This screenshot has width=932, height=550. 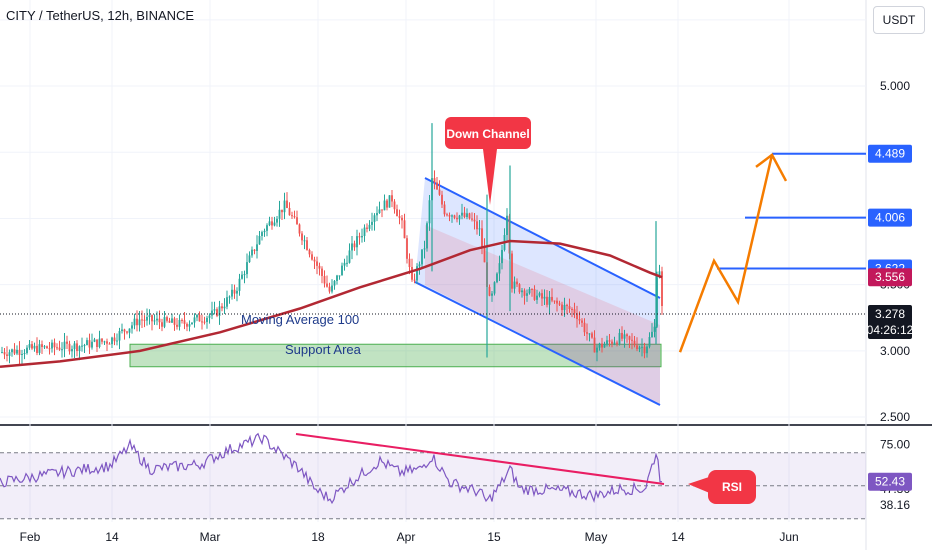 I want to click on time-tick-label: Apr, so click(x=406, y=537).